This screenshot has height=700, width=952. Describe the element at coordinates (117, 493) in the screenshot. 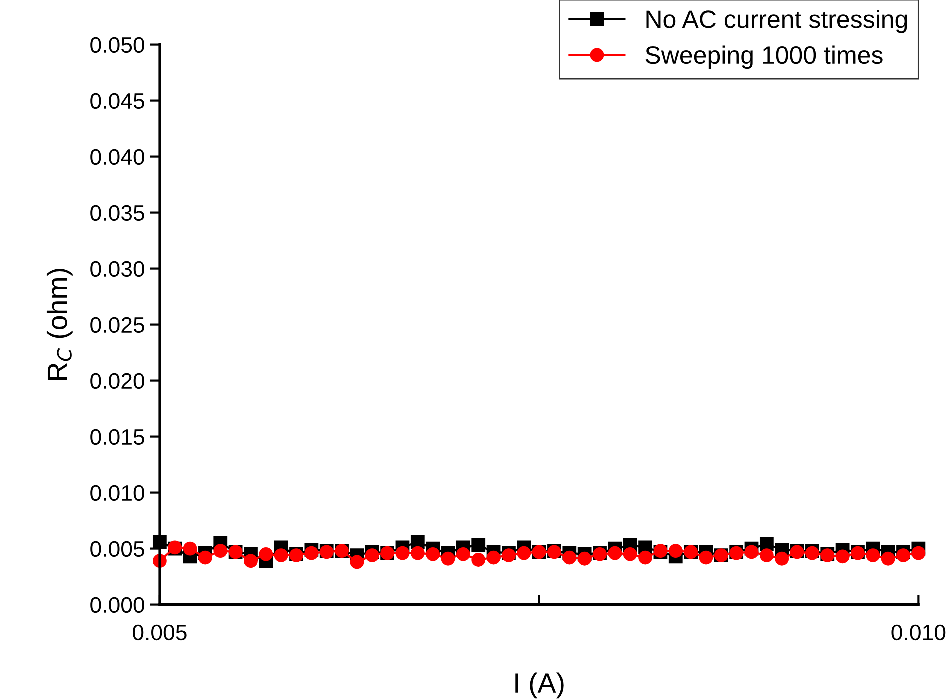

I see `y-tick-label: 0.010` at that location.